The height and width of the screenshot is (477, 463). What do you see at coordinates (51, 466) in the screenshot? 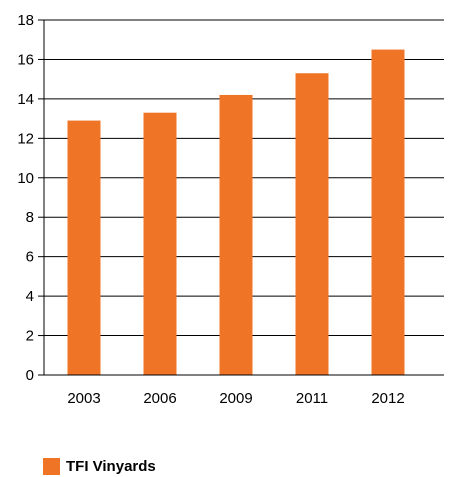
I see `legend-swatch` at bounding box center [51, 466].